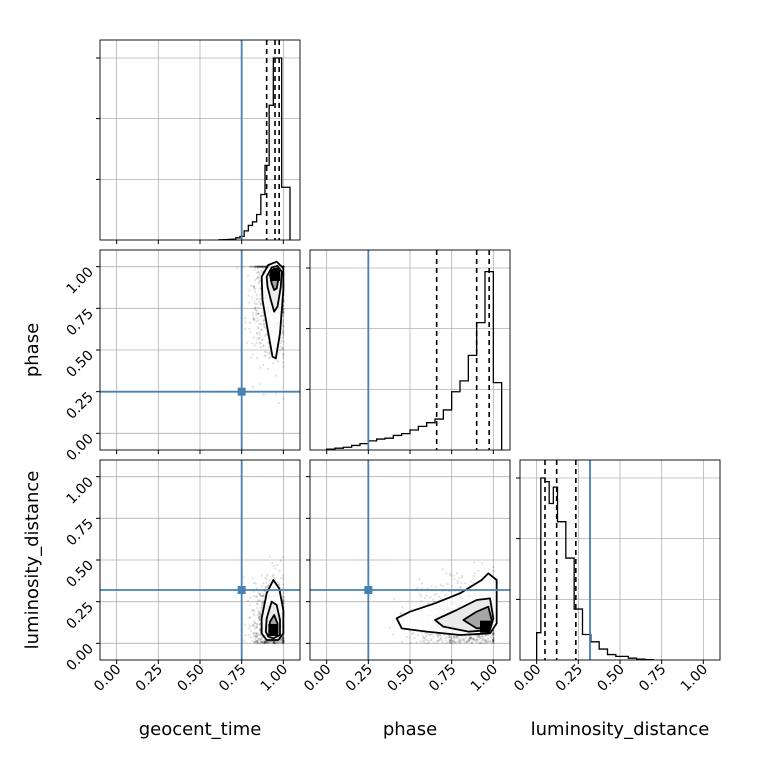 The height and width of the screenshot is (760, 760). I want to click on x-tick-label: 0.75, so click(442, 678).